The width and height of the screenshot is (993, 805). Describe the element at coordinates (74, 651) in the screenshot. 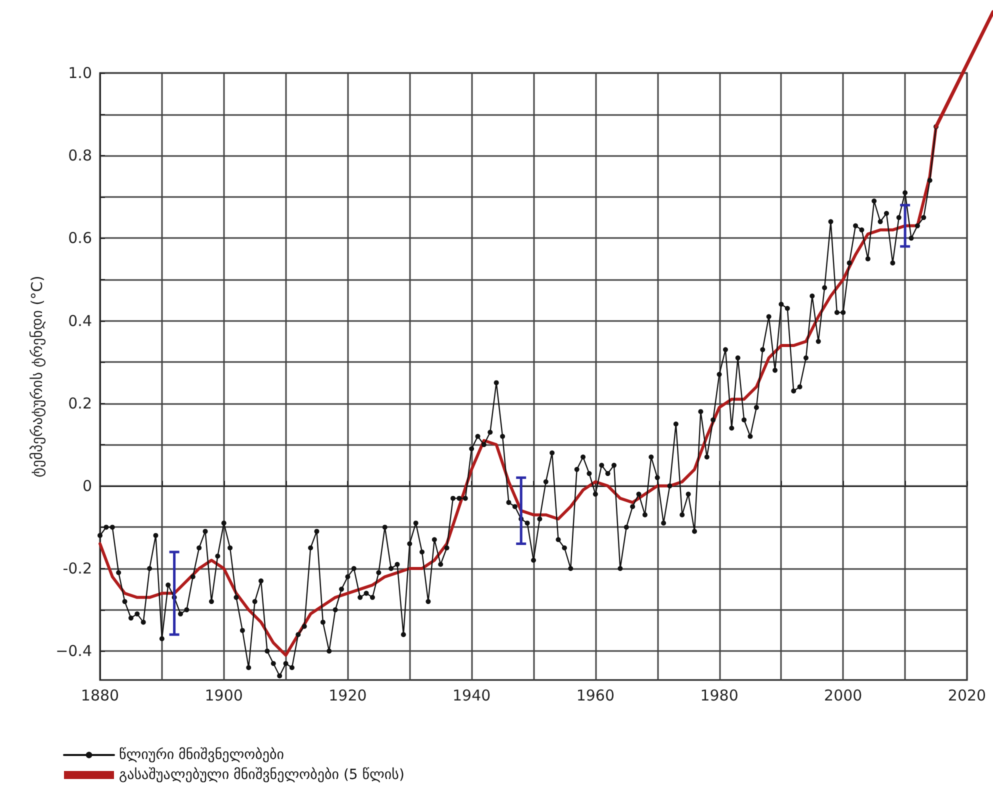

I see `y-tick-label: −0.4` at that location.